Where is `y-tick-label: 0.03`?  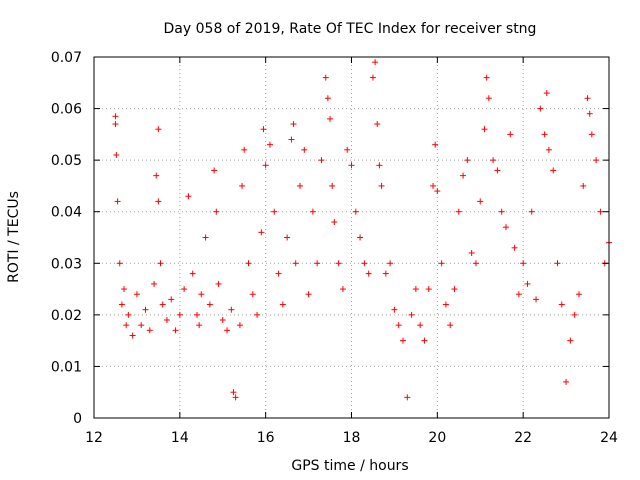
y-tick-label: 0.03 is located at coordinates (66, 264).